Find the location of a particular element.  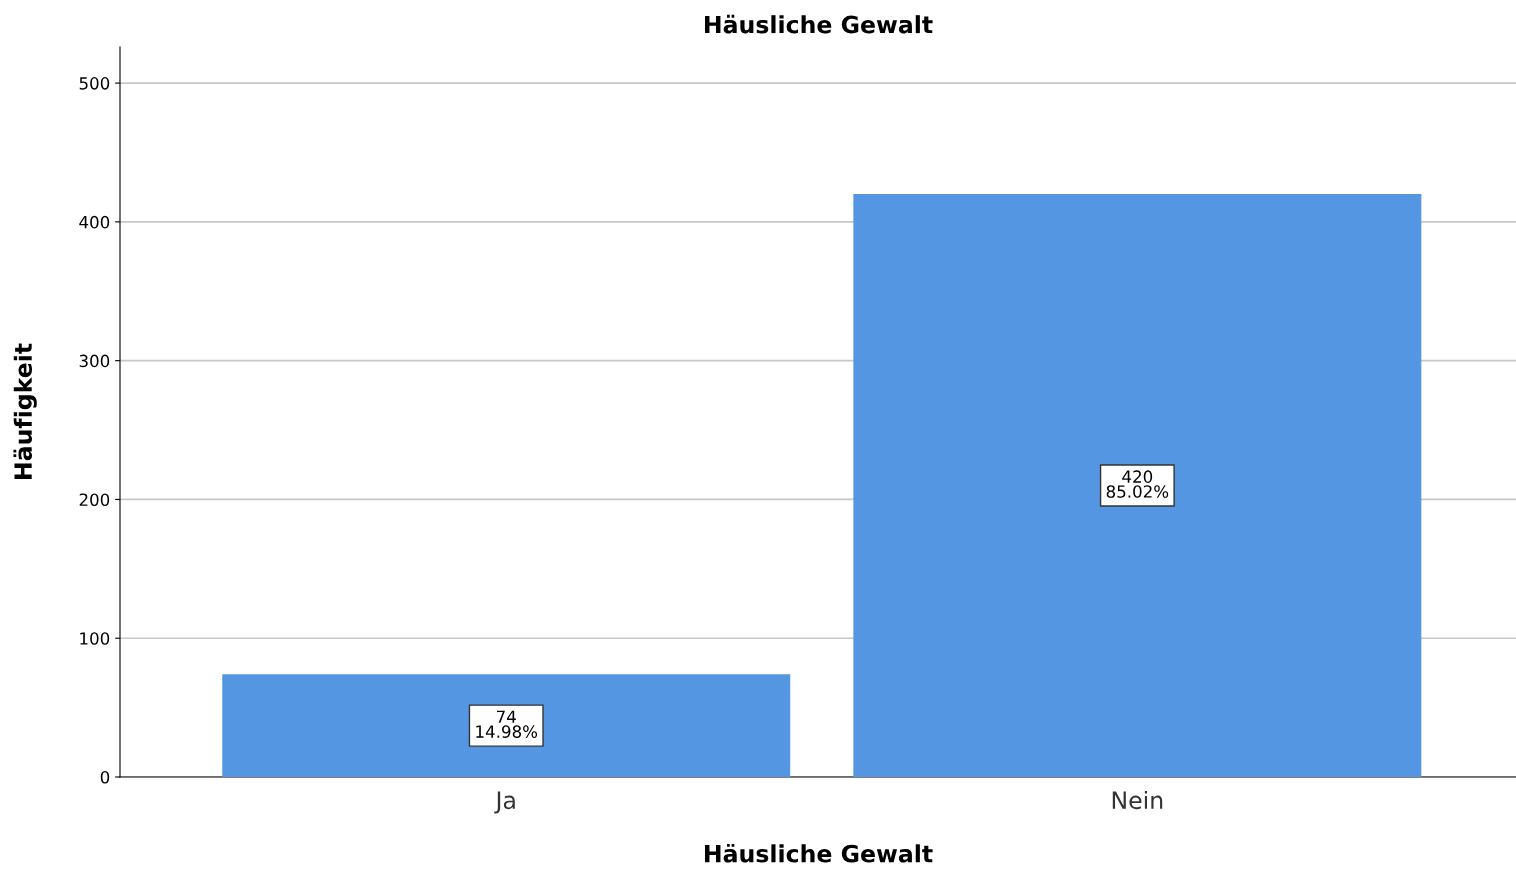

y-tick-label: 300 is located at coordinates (94, 361).